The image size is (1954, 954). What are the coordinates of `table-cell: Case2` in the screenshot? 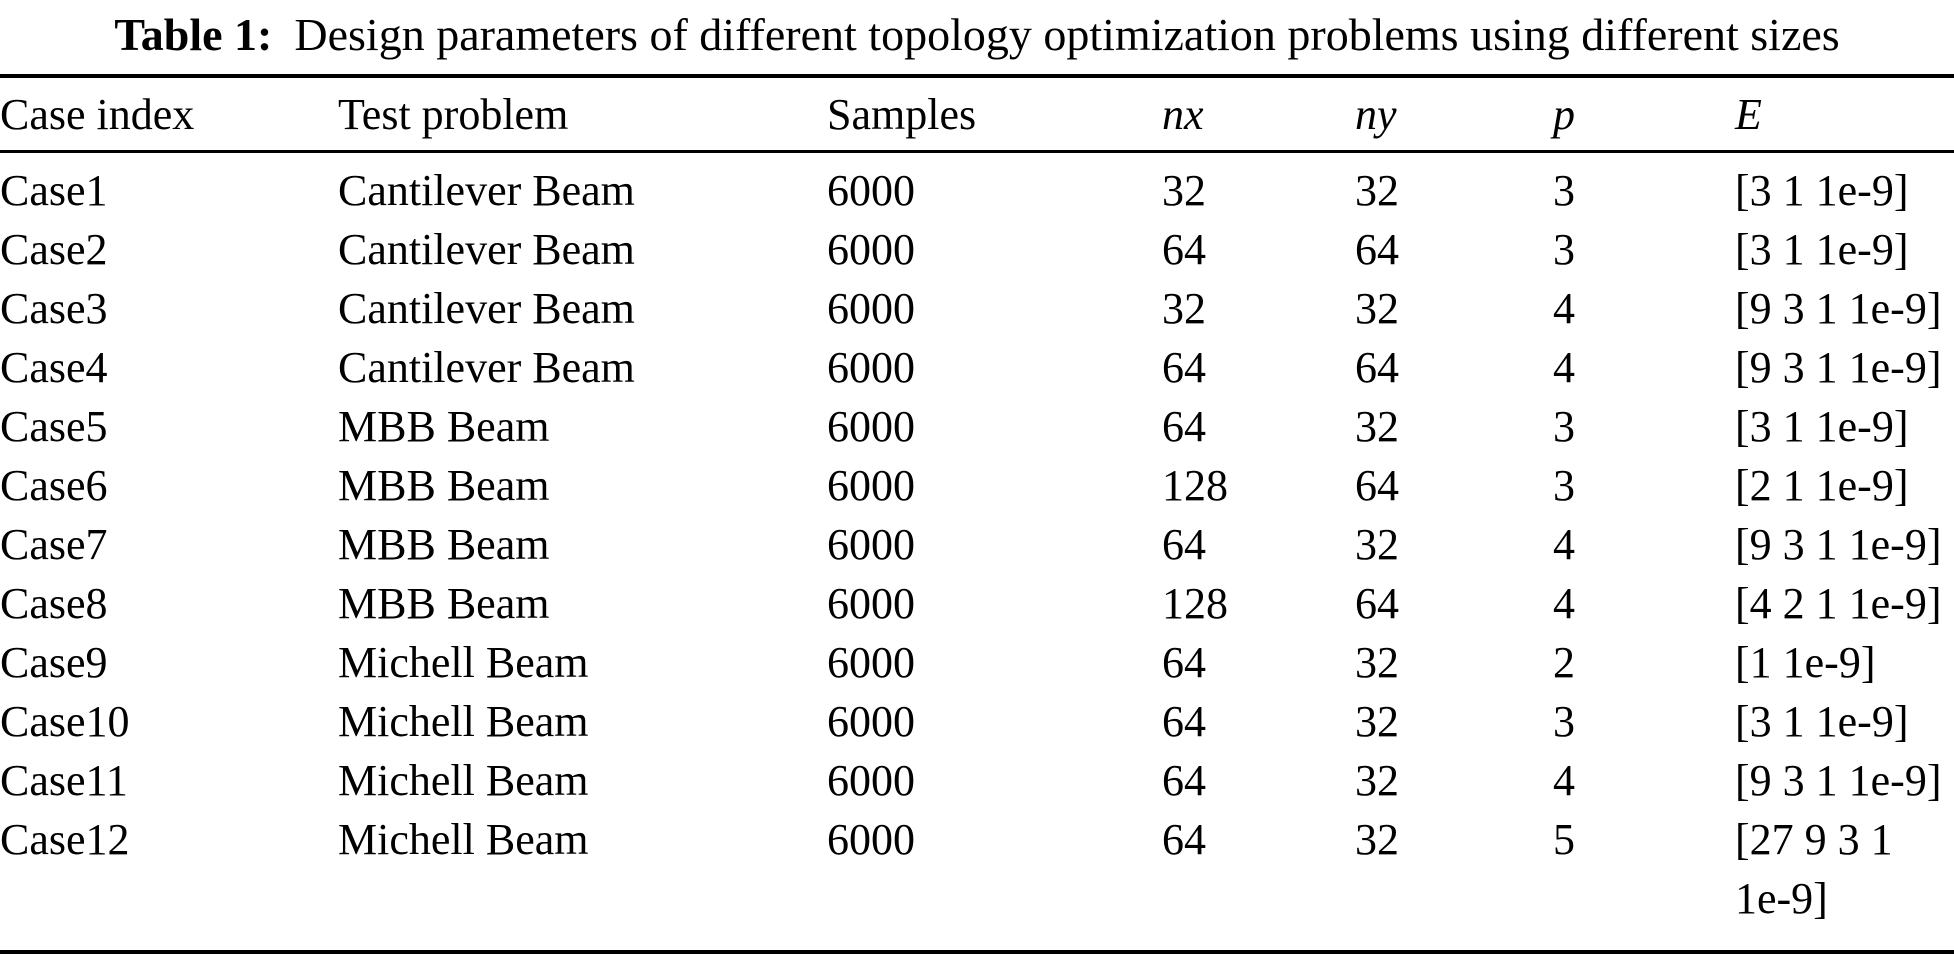 It's located at (54, 249).